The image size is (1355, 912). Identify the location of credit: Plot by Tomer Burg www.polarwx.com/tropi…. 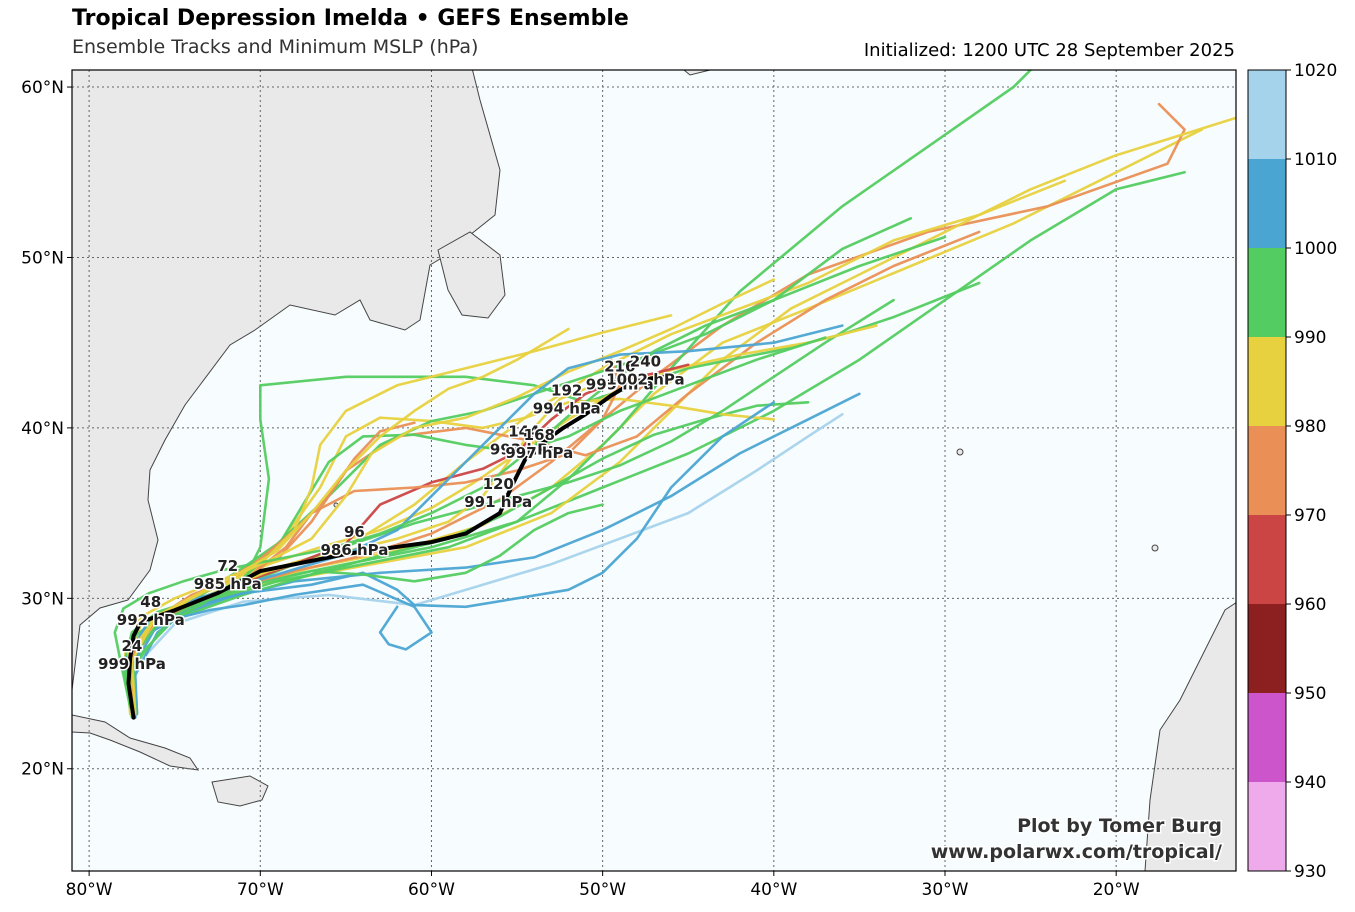
(1076, 839).